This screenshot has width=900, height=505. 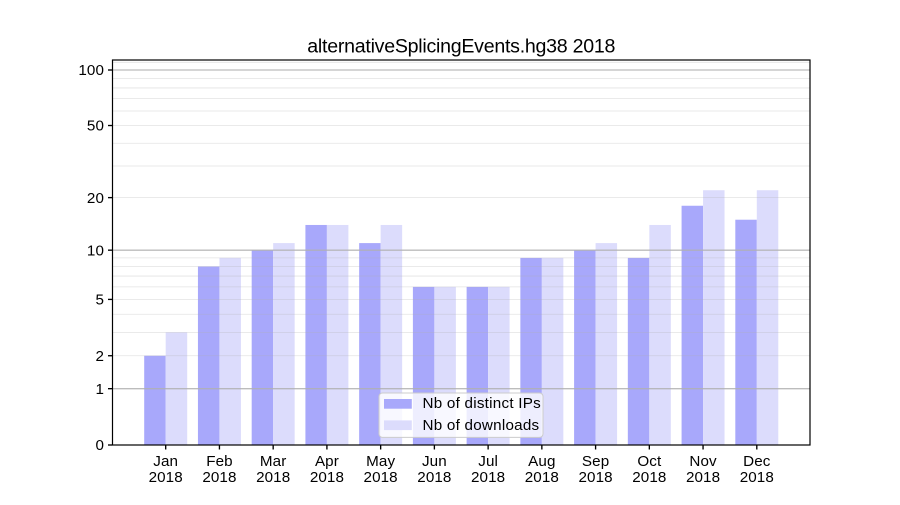 What do you see at coordinates (99, 356) in the screenshot?
I see `svg-text: 2` at bounding box center [99, 356].